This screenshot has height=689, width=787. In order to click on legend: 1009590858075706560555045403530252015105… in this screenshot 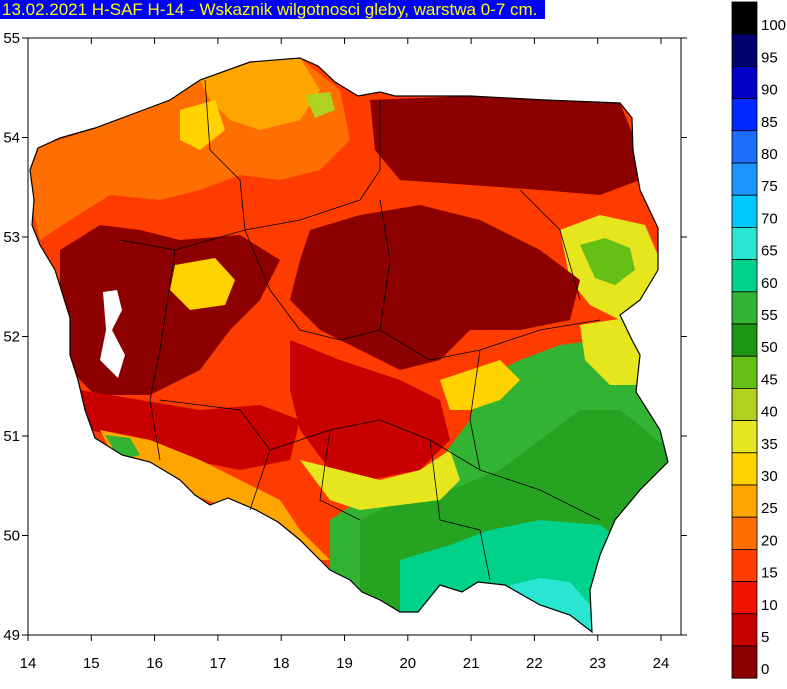, I will do `click(758, 340)`.